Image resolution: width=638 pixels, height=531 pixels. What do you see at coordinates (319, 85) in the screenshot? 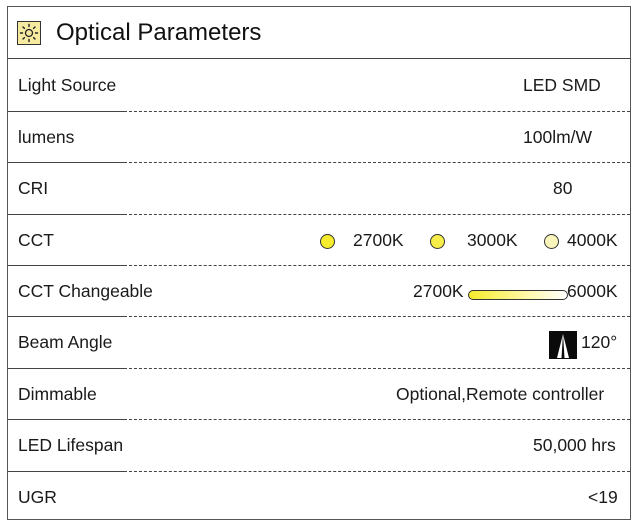
I see `row-light-source: Light Source LED SMD` at bounding box center [319, 85].